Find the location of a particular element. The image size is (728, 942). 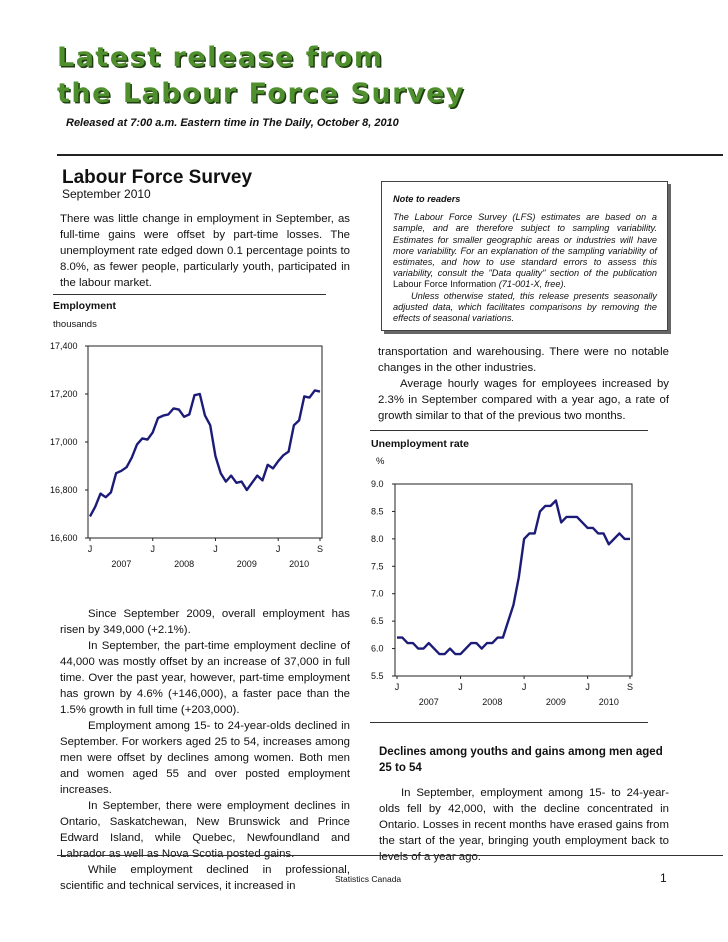

page-number: 1 is located at coordinates (663, 878).